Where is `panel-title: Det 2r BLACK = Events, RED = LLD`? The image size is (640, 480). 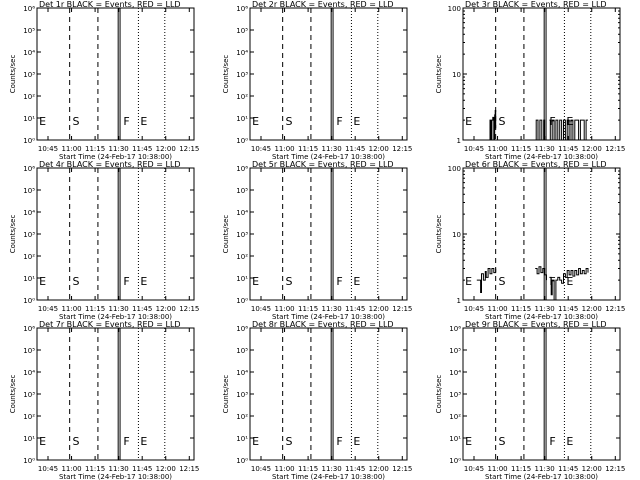
panel-title: Det 2r BLACK = Events, RED = LLD is located at coordinates (323, 4).